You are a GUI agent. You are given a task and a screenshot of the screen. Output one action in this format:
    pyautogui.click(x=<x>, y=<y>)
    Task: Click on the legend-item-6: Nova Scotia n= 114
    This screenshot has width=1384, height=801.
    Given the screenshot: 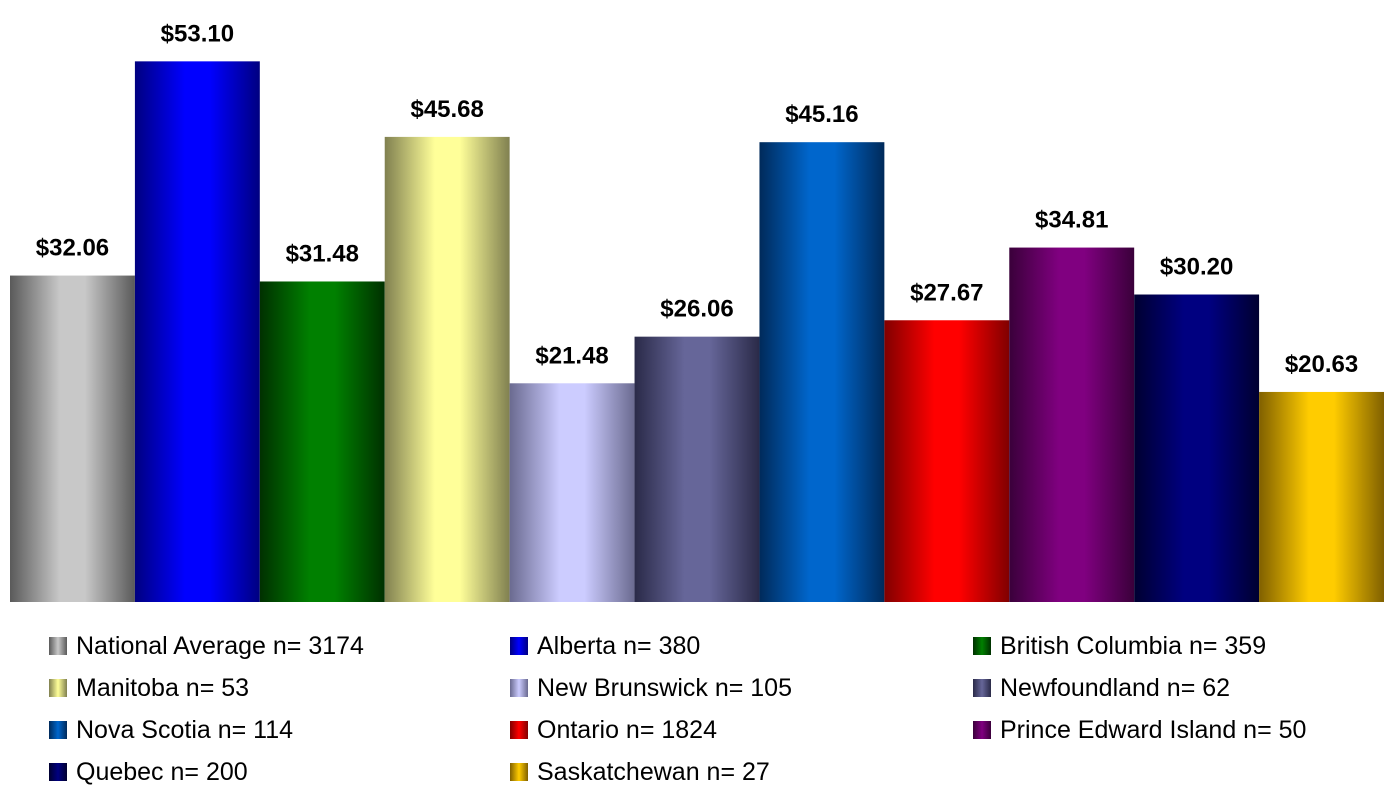 What is the action you would take?
    pyautogui.click(x=171, y=730)
    